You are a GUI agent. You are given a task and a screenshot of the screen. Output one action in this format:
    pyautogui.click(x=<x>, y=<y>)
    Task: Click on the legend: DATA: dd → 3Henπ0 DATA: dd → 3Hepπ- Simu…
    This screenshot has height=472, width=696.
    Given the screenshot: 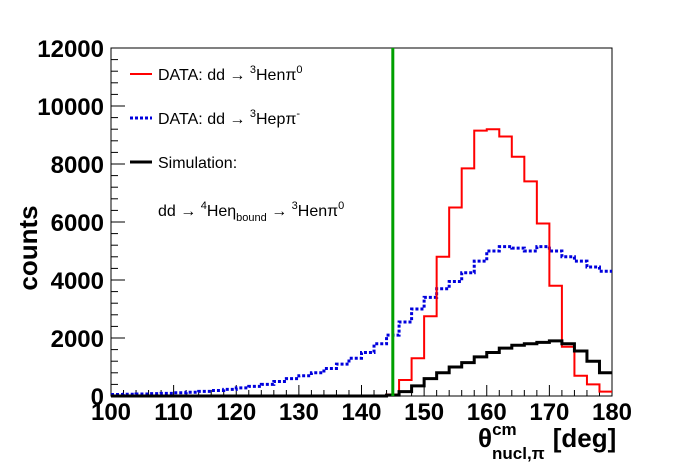 What is the action you would take?
    pyautogui.click(x=237, y=144)
    